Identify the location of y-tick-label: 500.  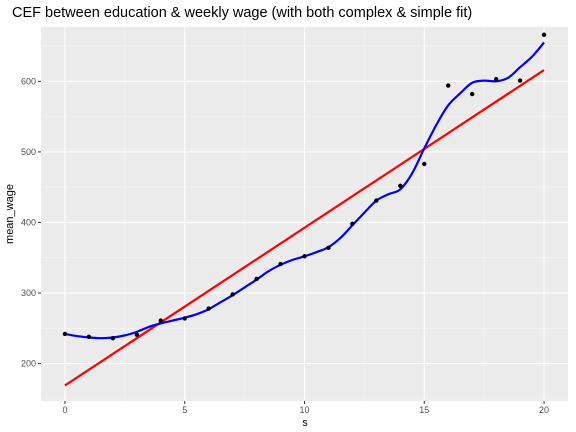
(28, 152).